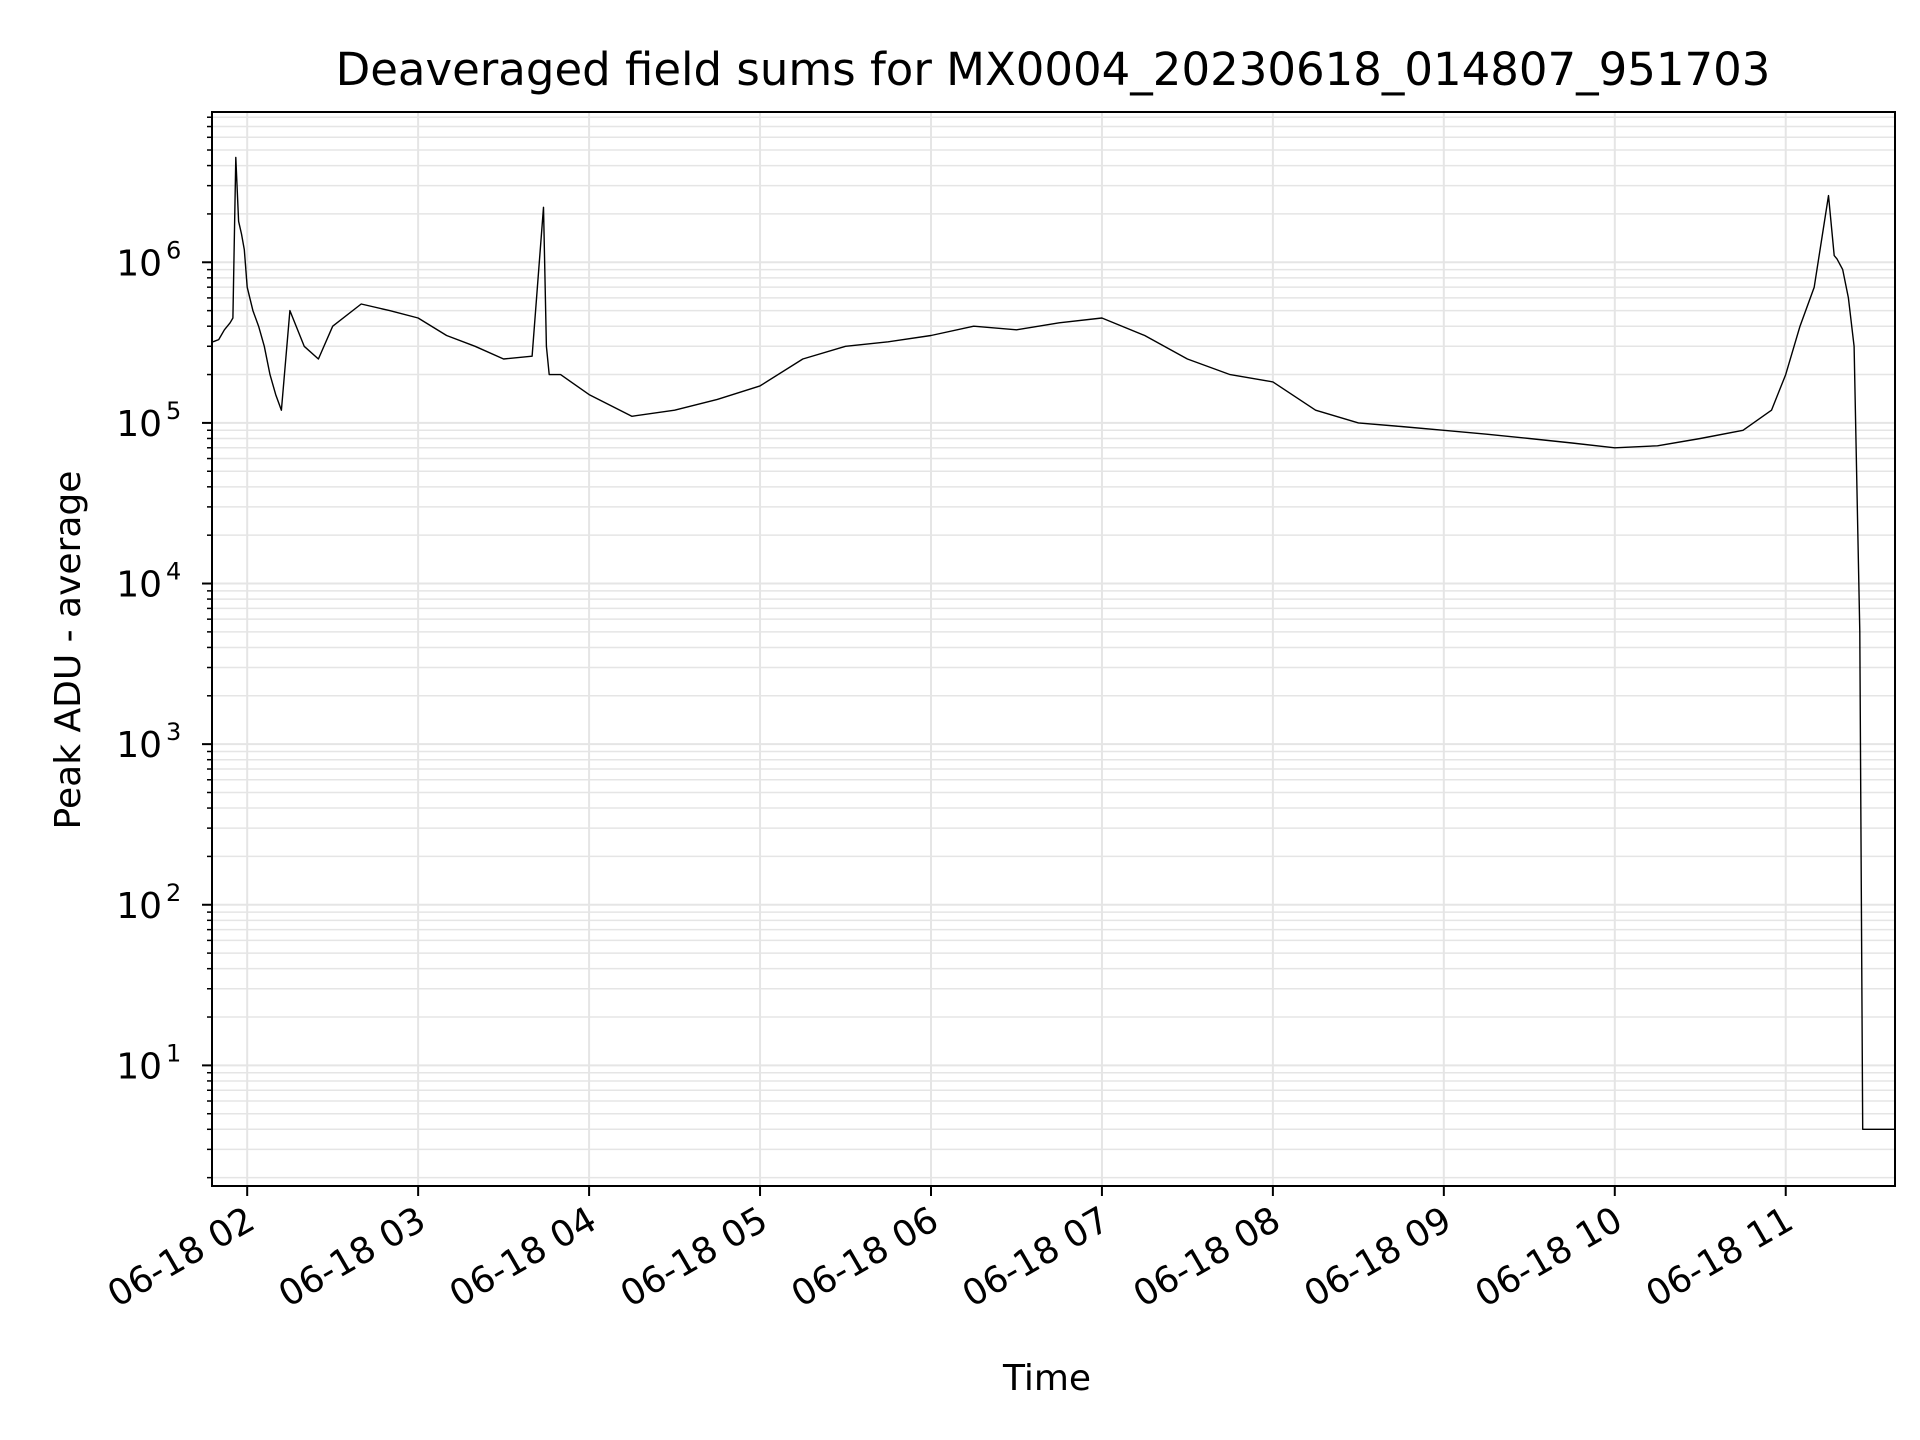  Describe the element at coordinates (173, 893) in the screenshot. I see `y-tick-exponent: 2` at that location.